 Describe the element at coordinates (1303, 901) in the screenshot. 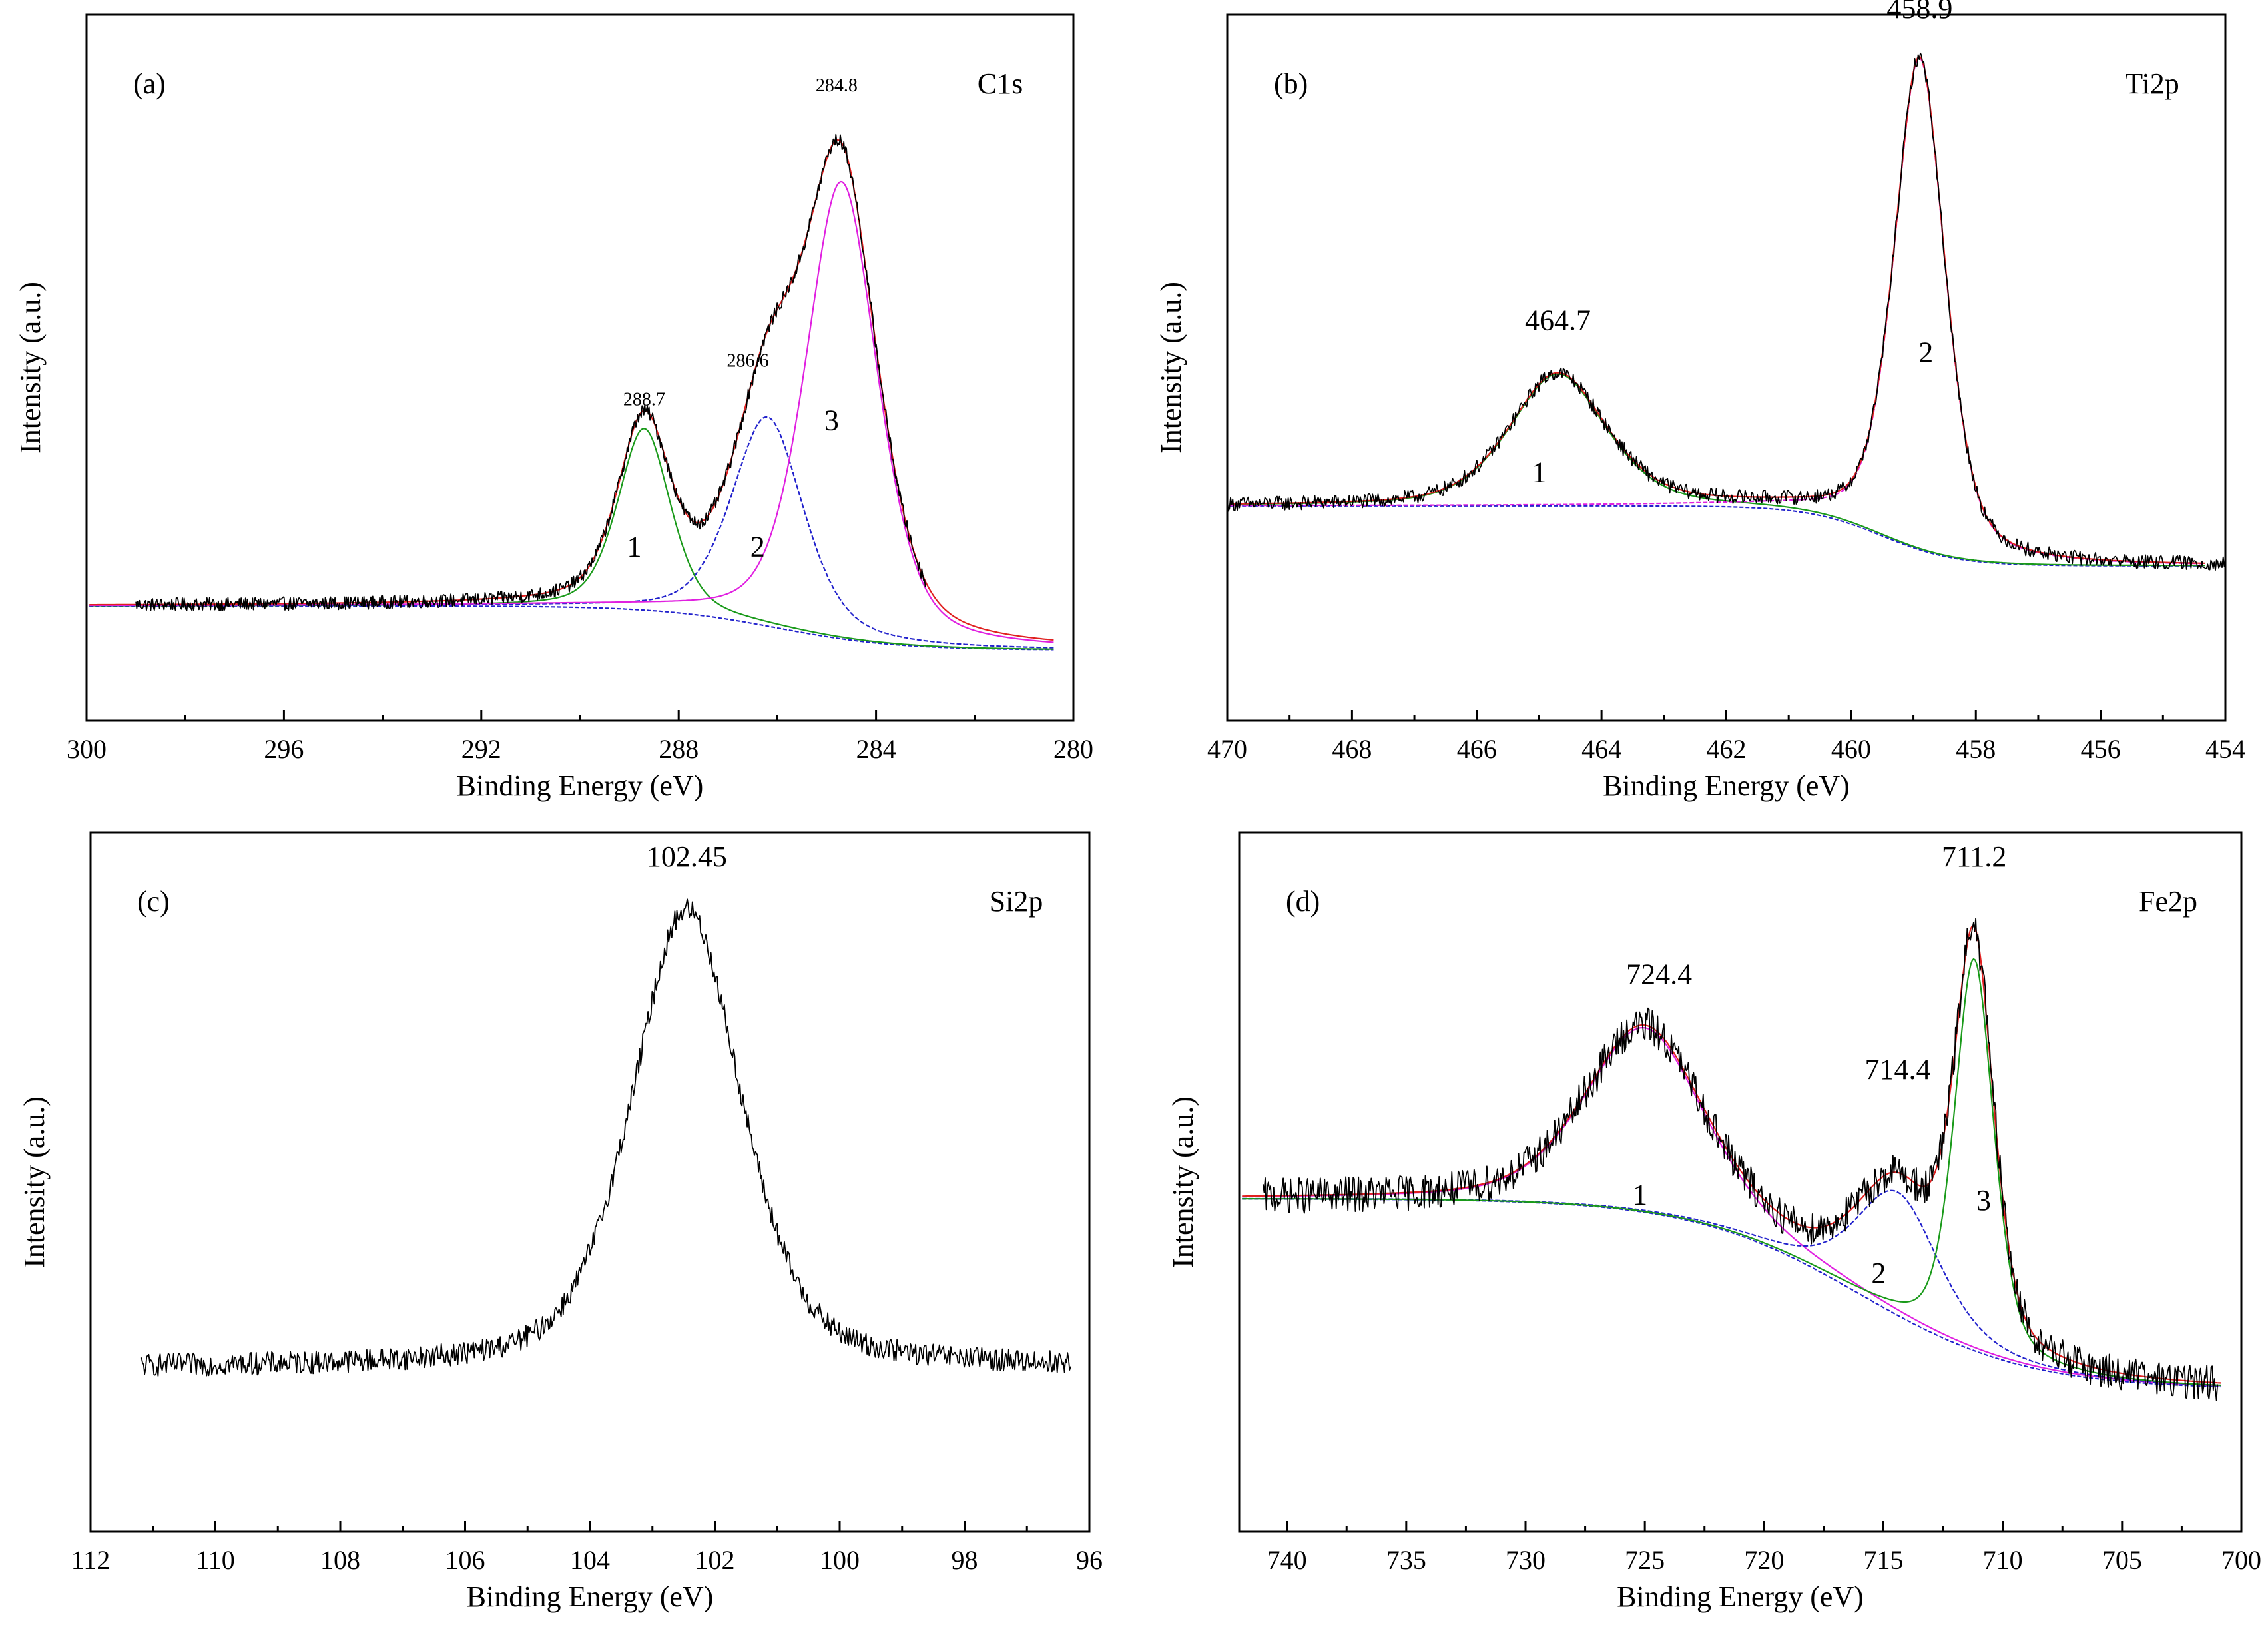

I see `panel-letter: (d)` at that location.